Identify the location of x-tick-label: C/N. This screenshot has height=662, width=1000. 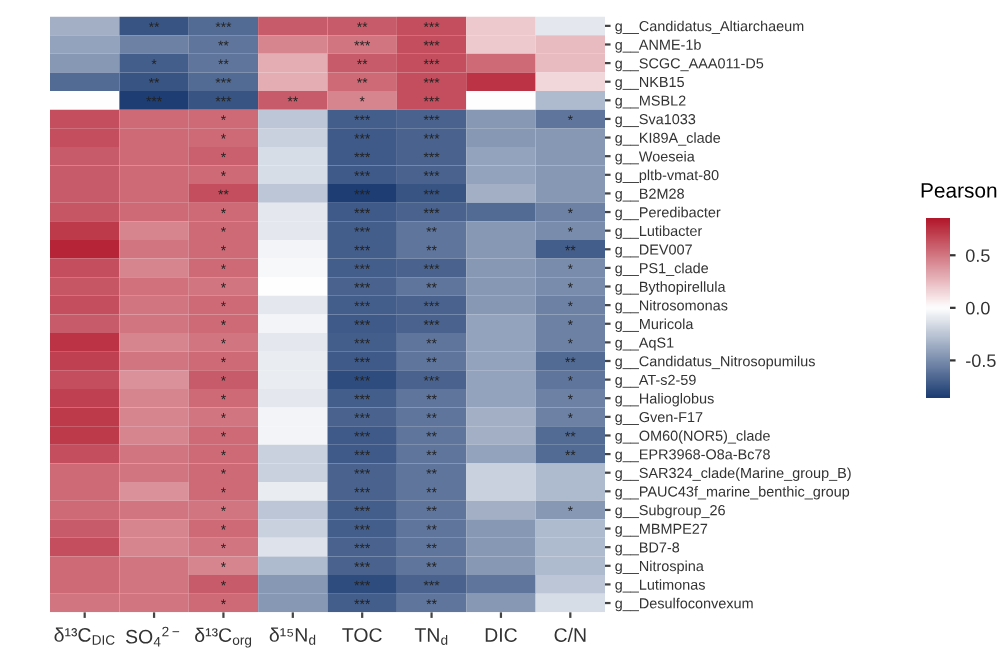
(570, 634).